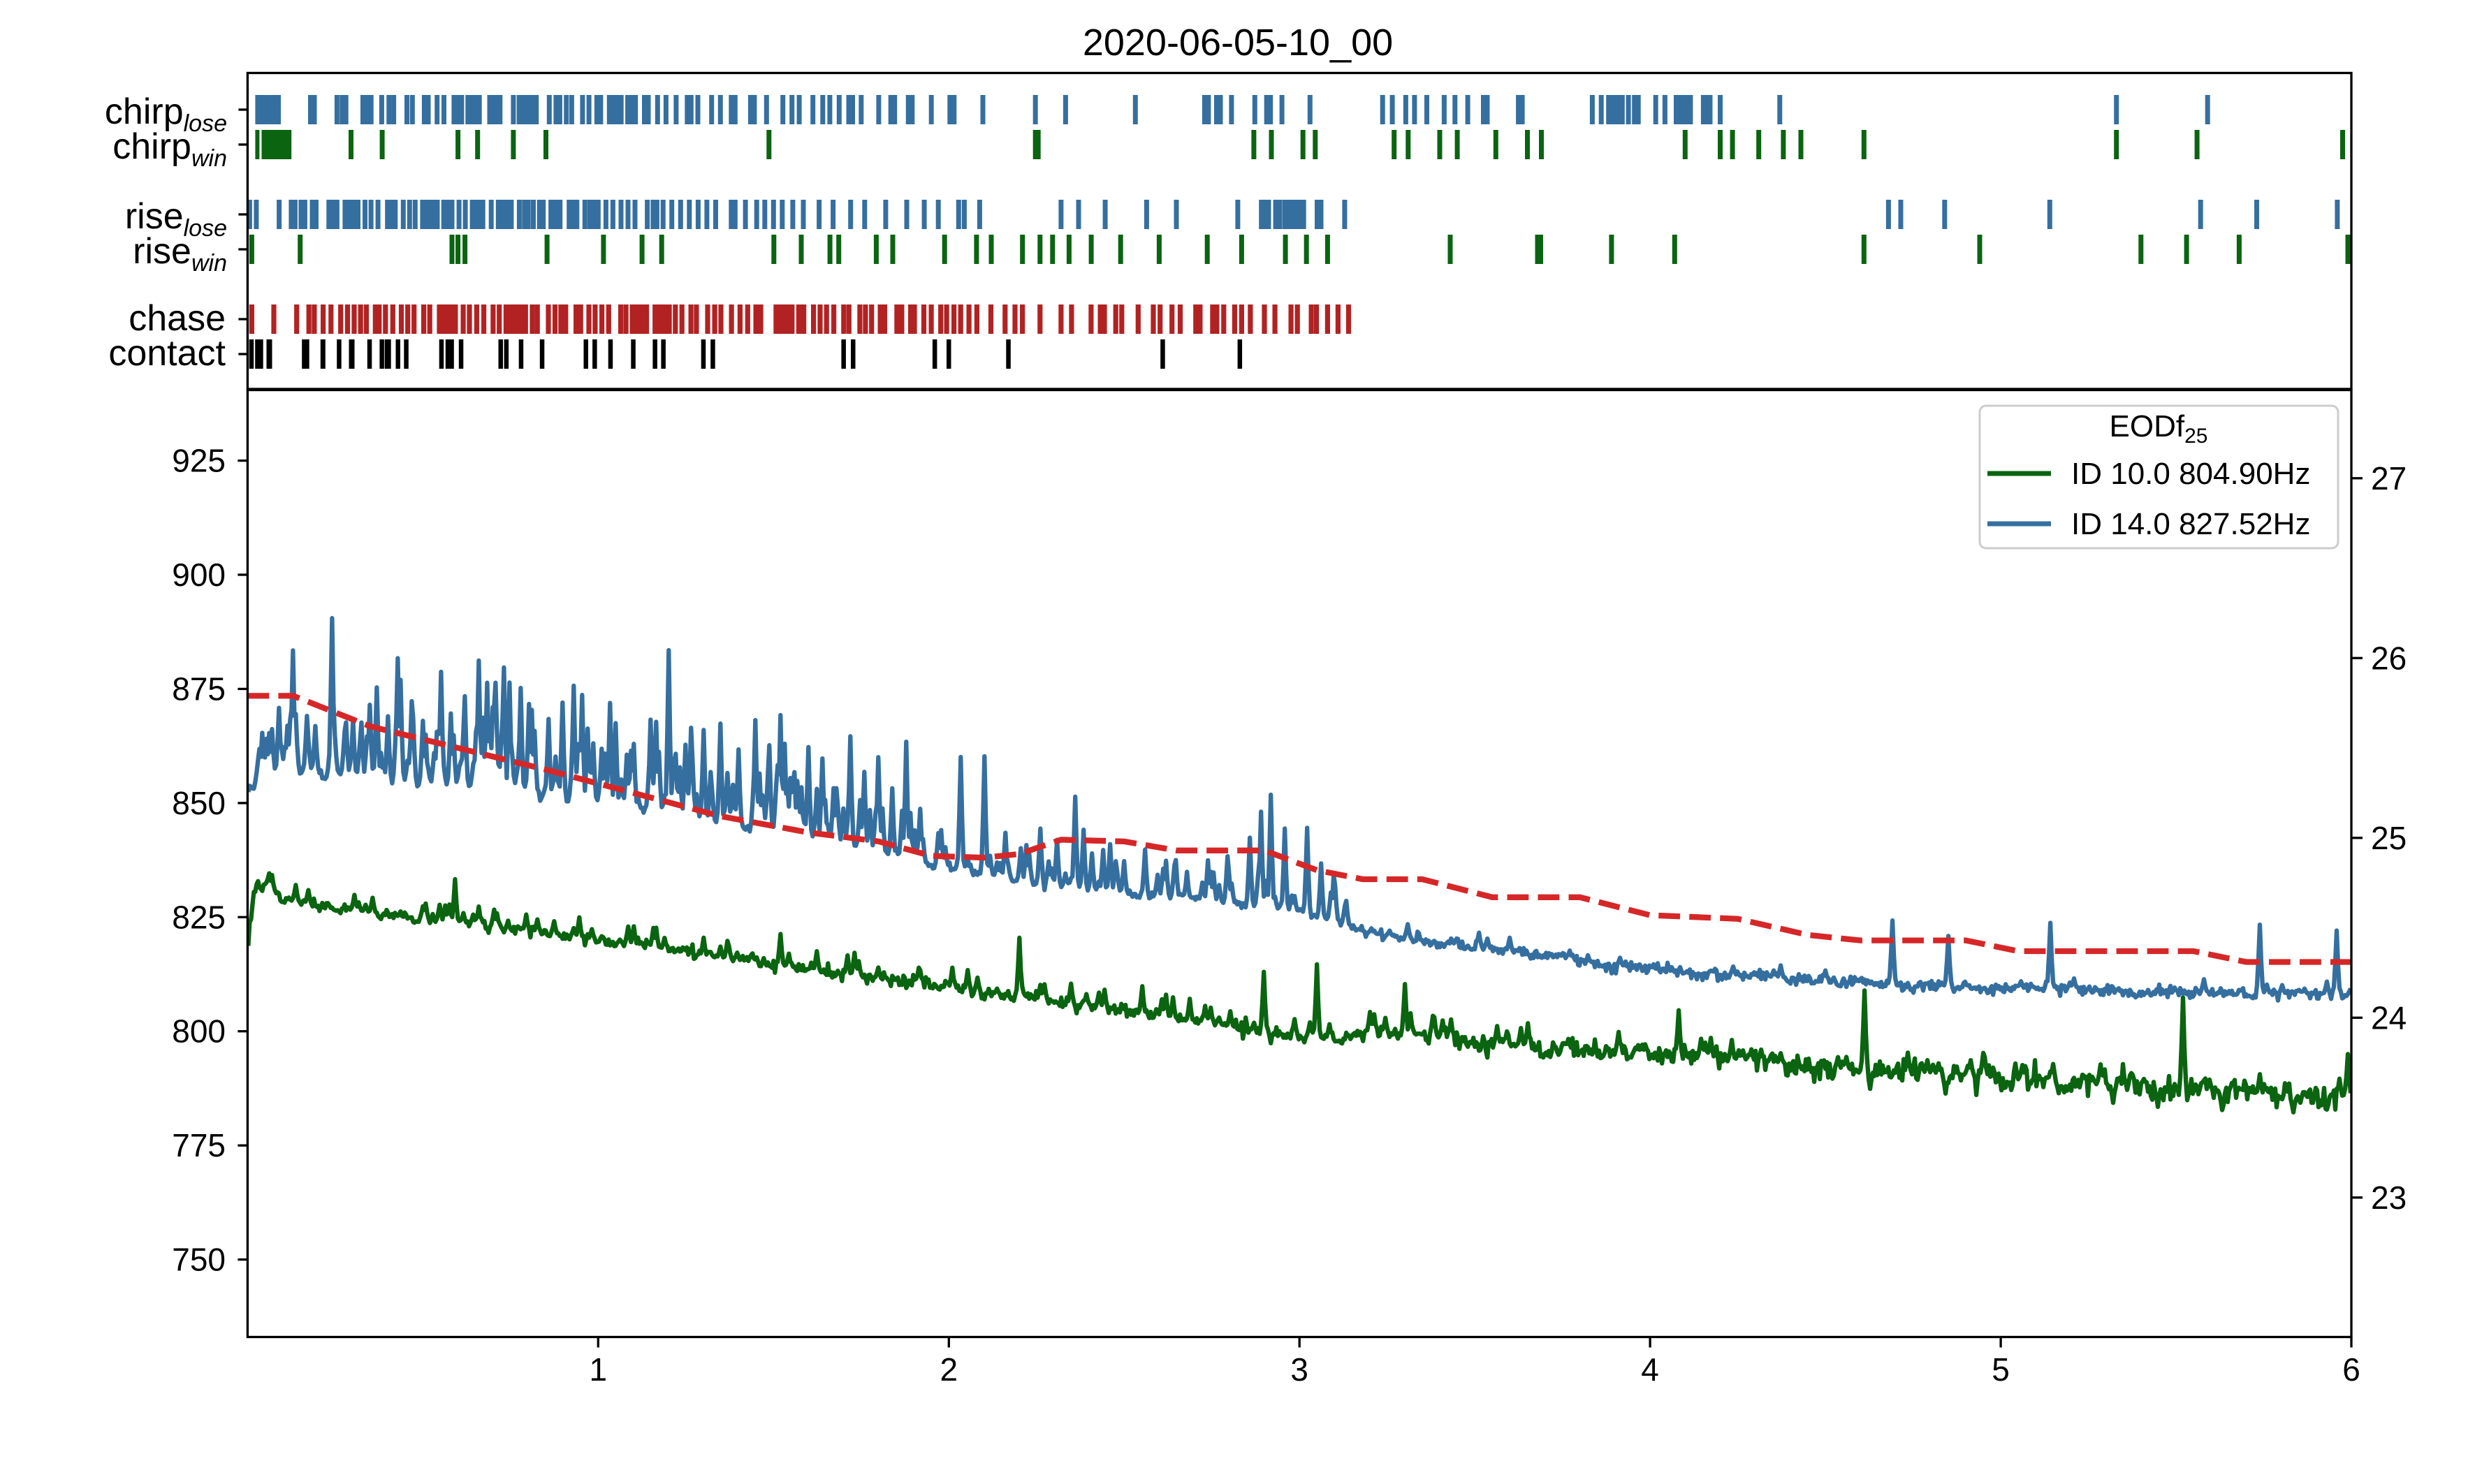  I want to click on svg-text: 3, so click(1299, 1370).